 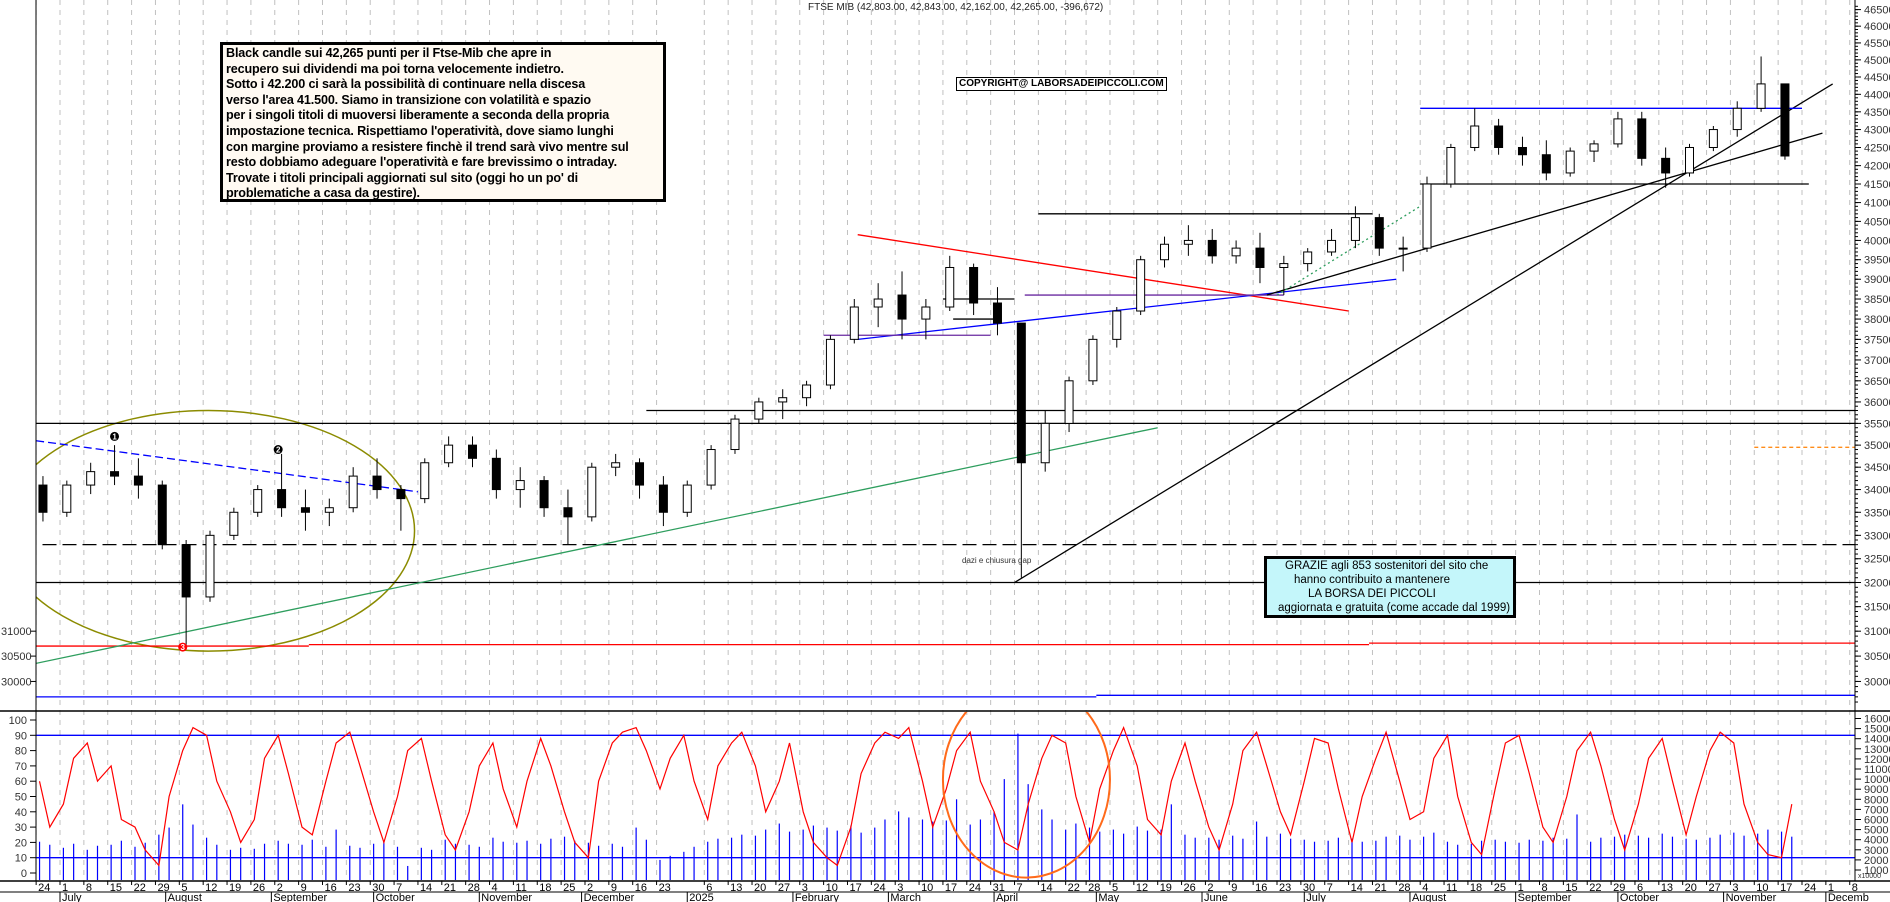 What do you see at coordinates (1876, 800) in the screenshot?
I see `volume-tick-label: 8000` at bounding box center [1876, 800].